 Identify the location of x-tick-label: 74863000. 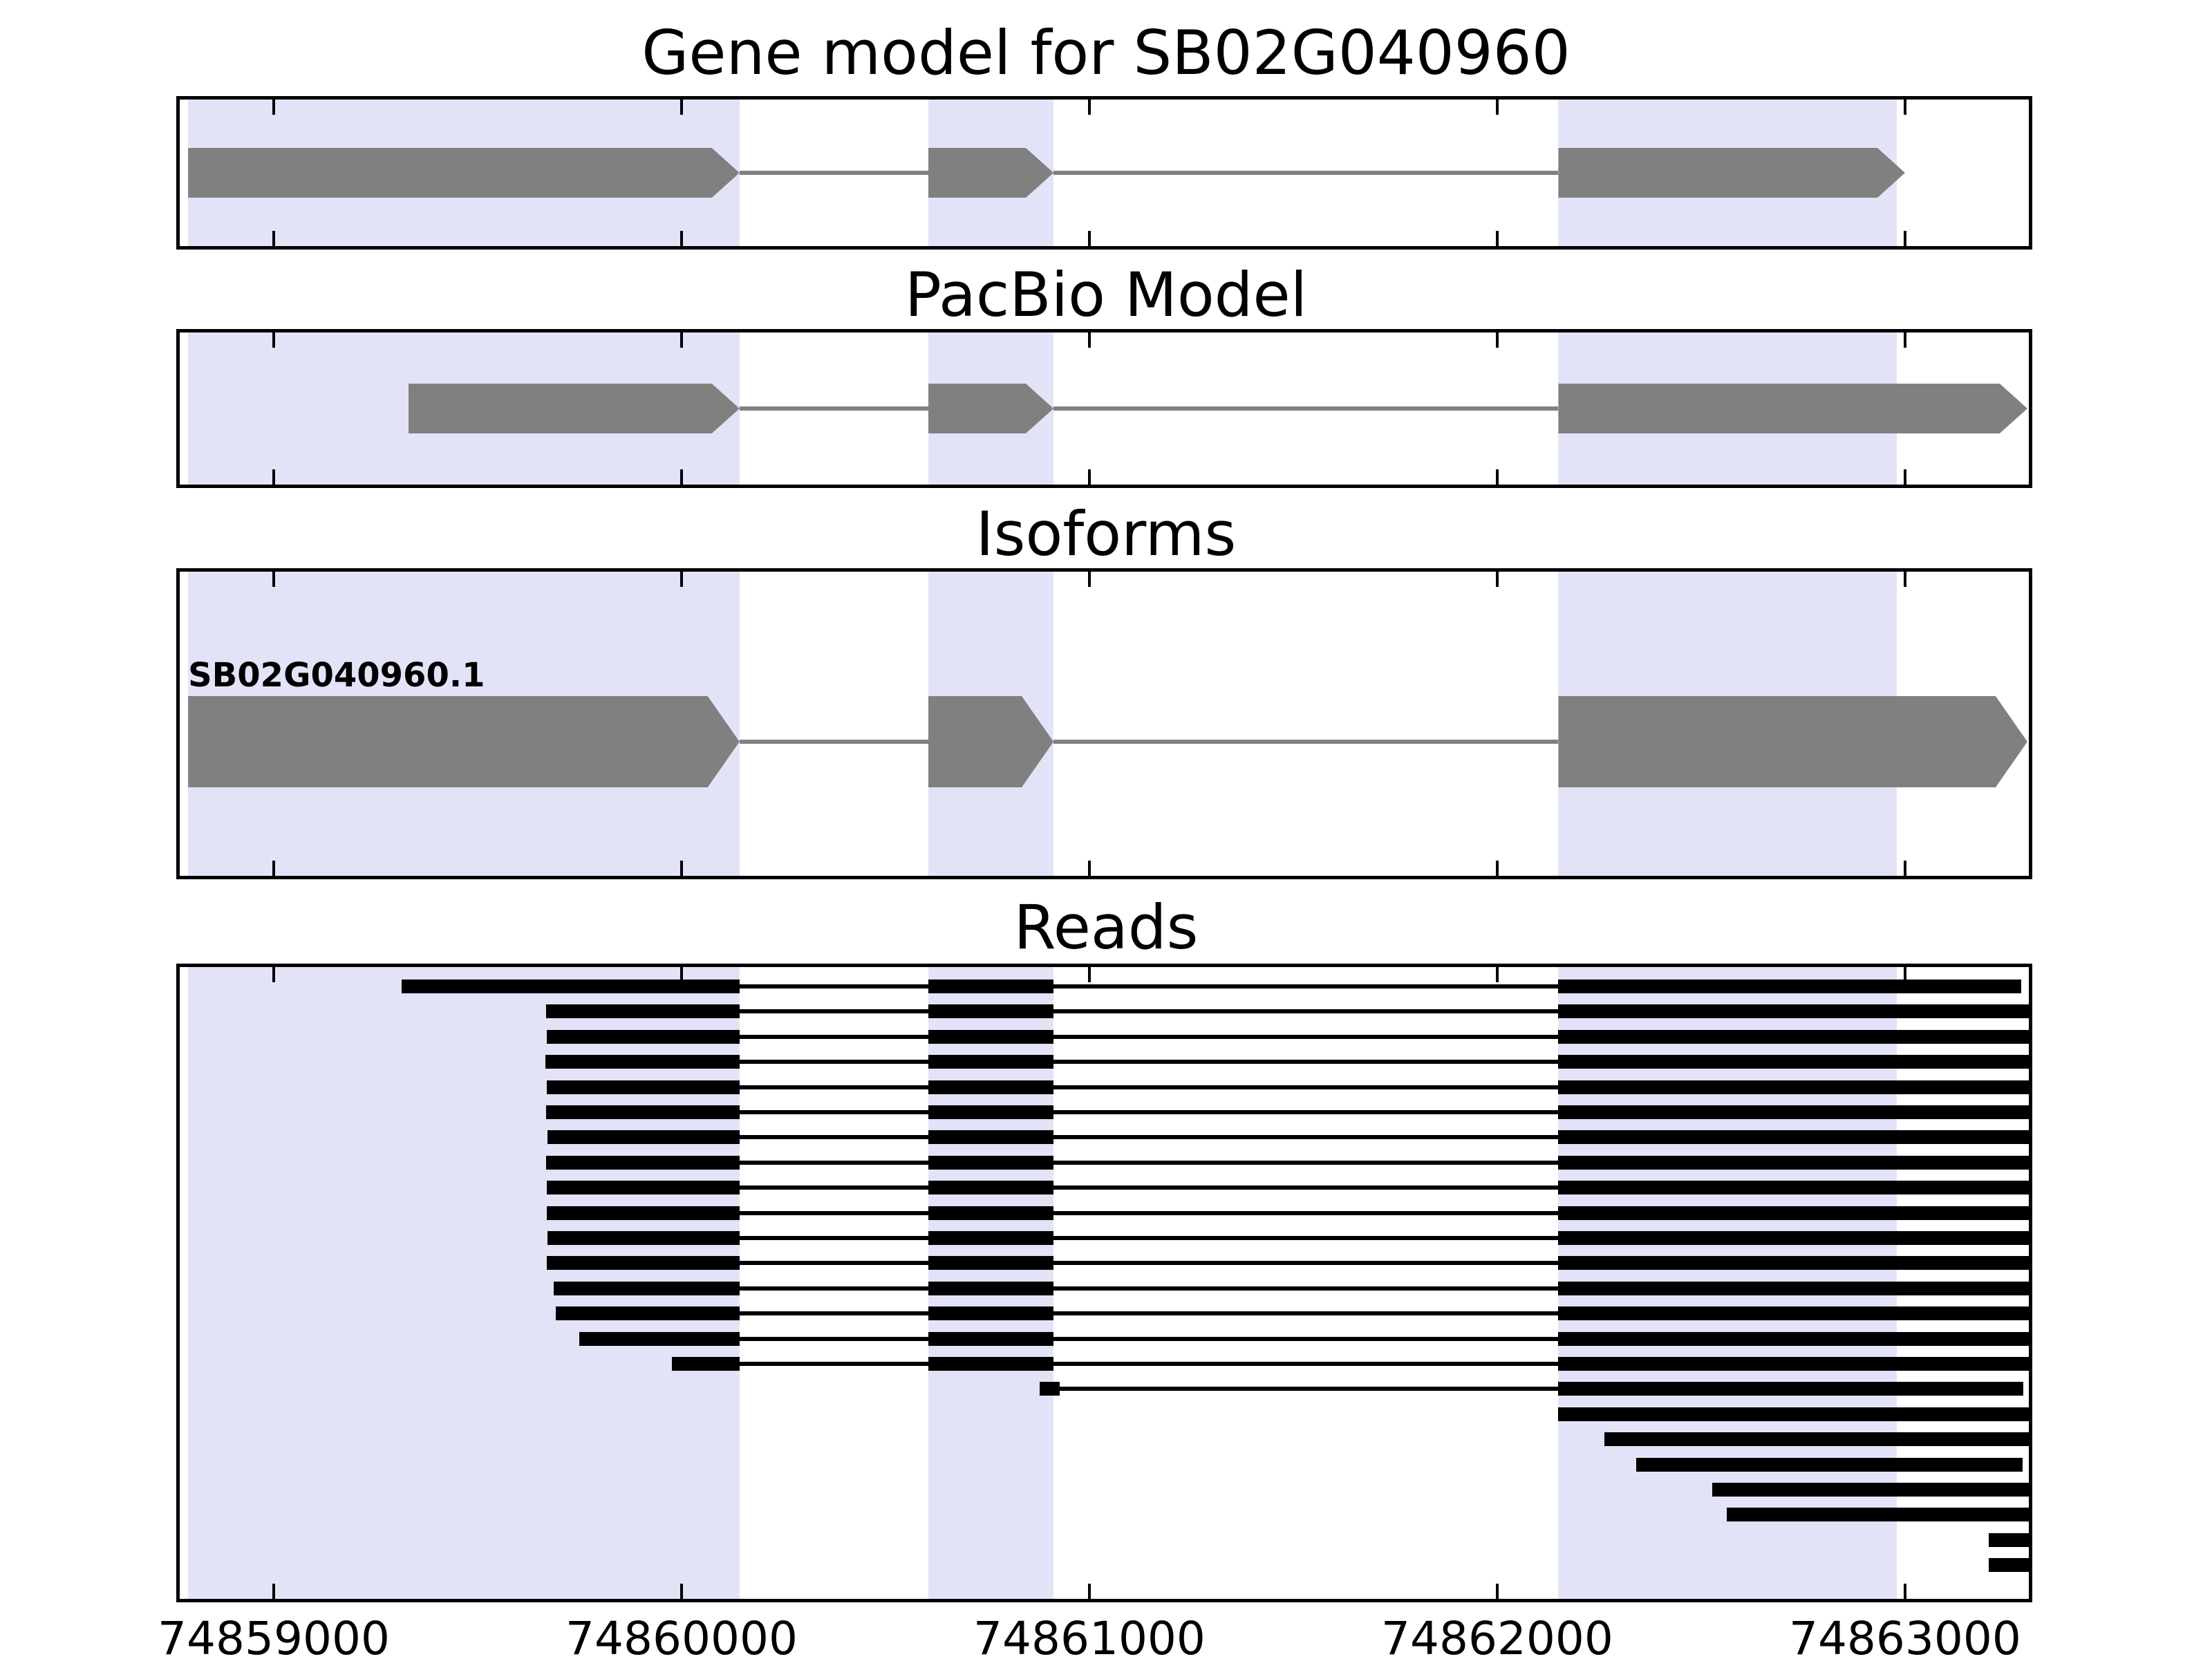
(1905, 1635).